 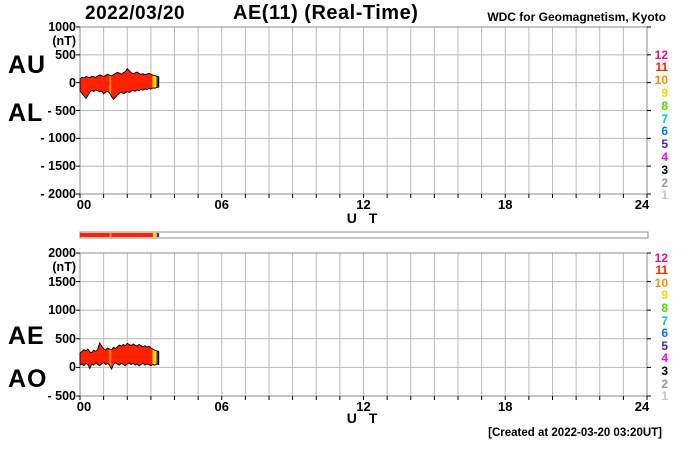 I want to click on y-unit-top: (nT), so click(x=64, y=41).